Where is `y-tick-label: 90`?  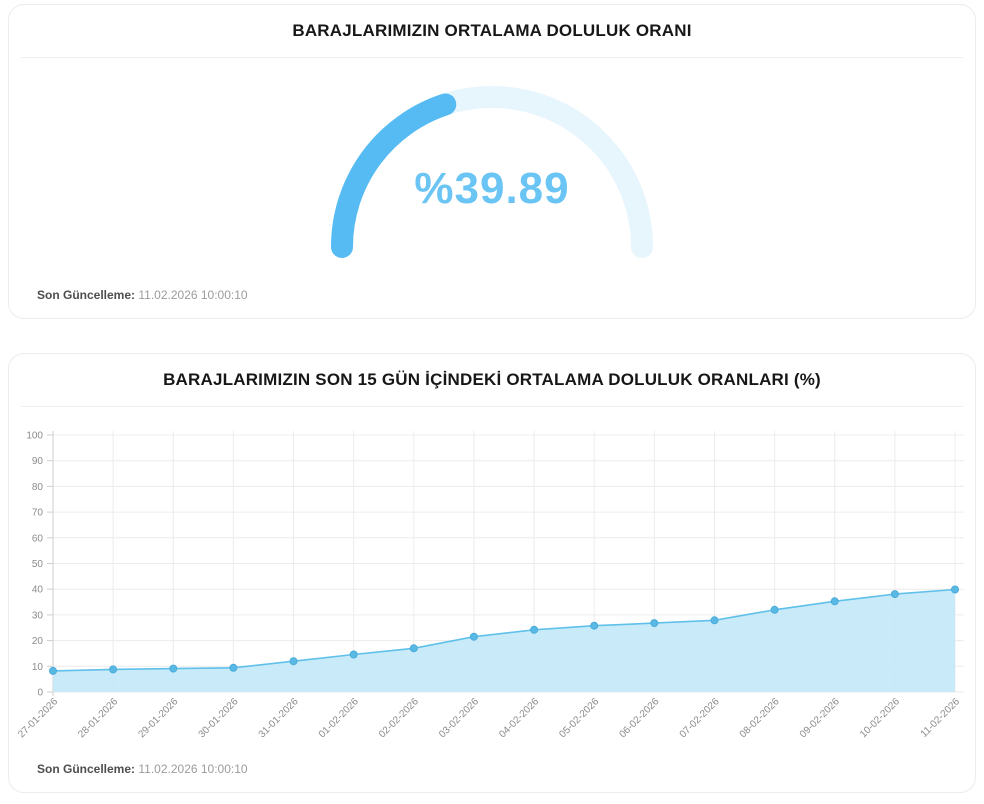 y-tick-label: 90 is located at coordinates (38, 461).